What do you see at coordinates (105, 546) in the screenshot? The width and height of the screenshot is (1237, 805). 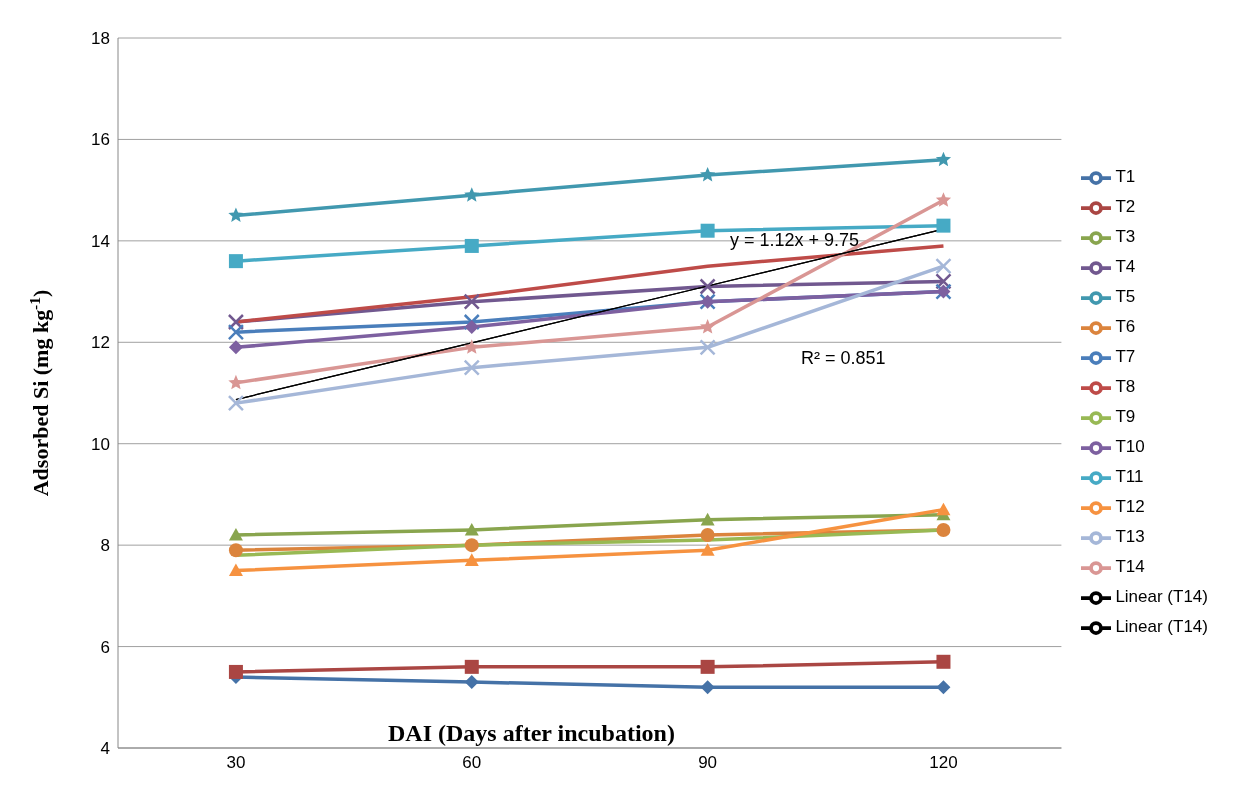 I see `y-tick-label: 8` at bounding box center [105, 546].